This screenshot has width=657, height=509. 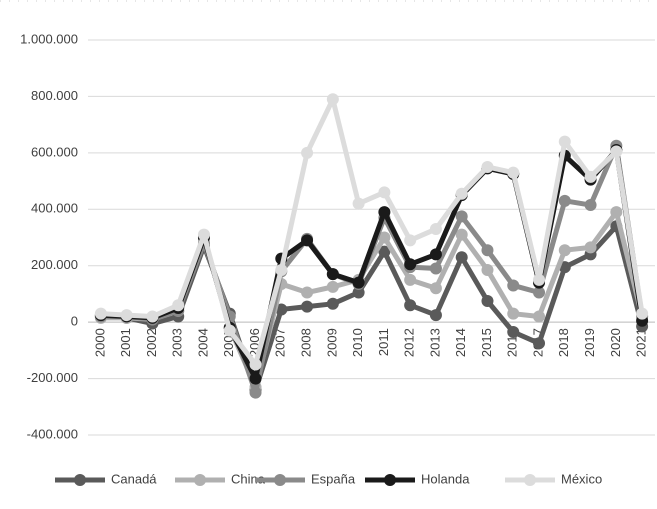 I want to click on y-tick-label: 1.000.000, so click(x=49, y=38).